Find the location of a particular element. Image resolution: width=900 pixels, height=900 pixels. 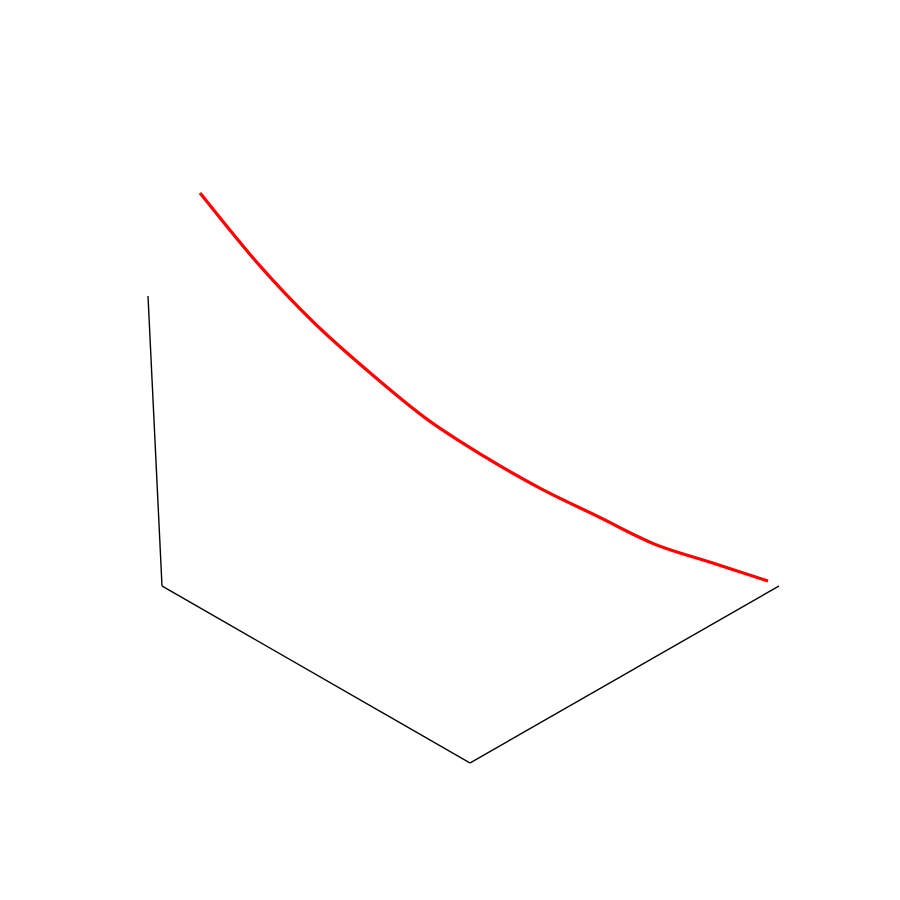

axis-y-line is located at coordinates (624, 674).